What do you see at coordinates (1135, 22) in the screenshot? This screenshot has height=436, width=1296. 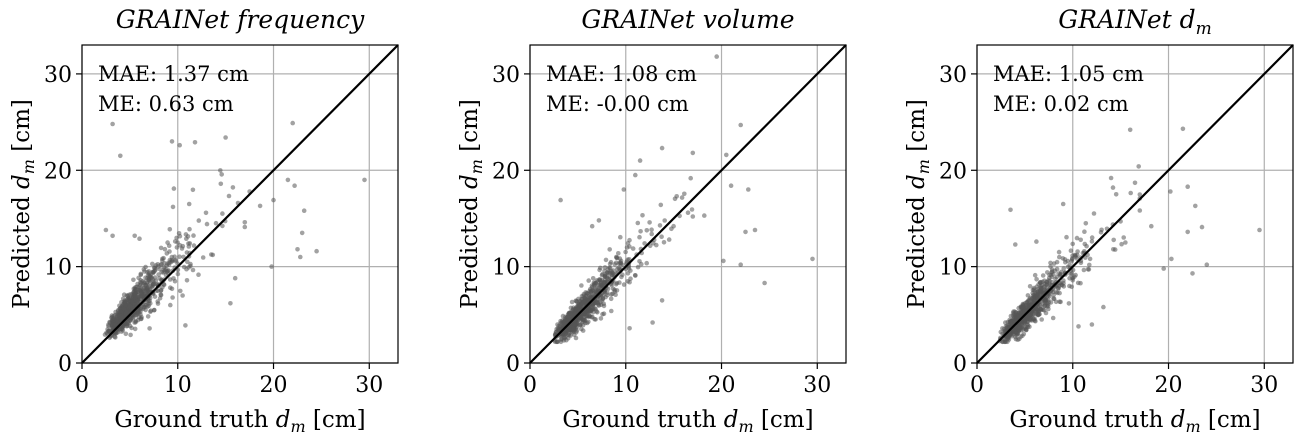 I see `chart-title: GRAINet dm` at bounding box center [1135, 22].